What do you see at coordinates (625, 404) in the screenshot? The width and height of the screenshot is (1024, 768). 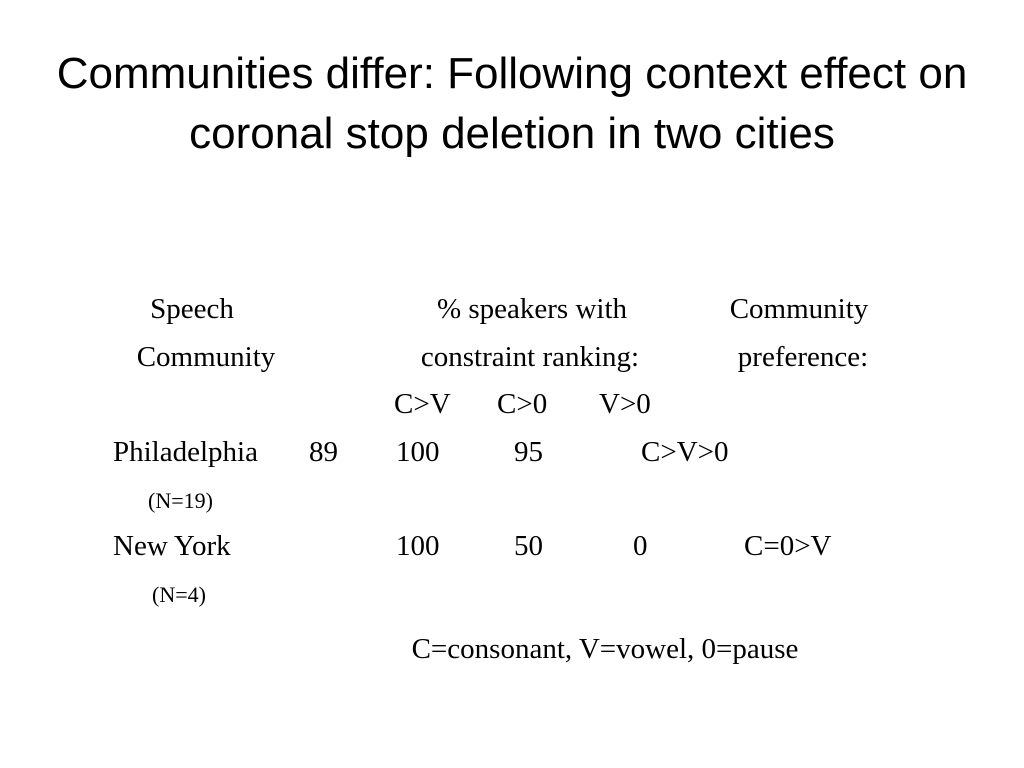 I see `subheader-v-0: V>0` at bounding box center [625, 404].